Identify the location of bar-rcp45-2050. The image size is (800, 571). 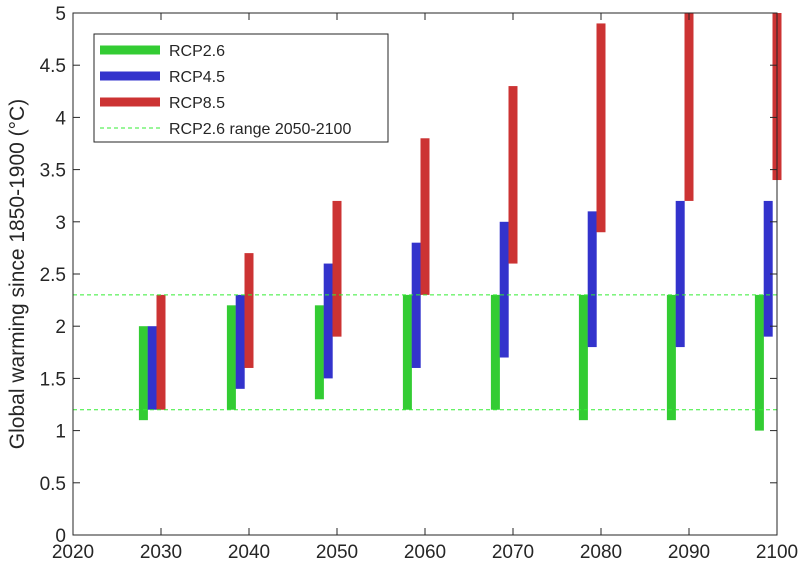
(328, 321).